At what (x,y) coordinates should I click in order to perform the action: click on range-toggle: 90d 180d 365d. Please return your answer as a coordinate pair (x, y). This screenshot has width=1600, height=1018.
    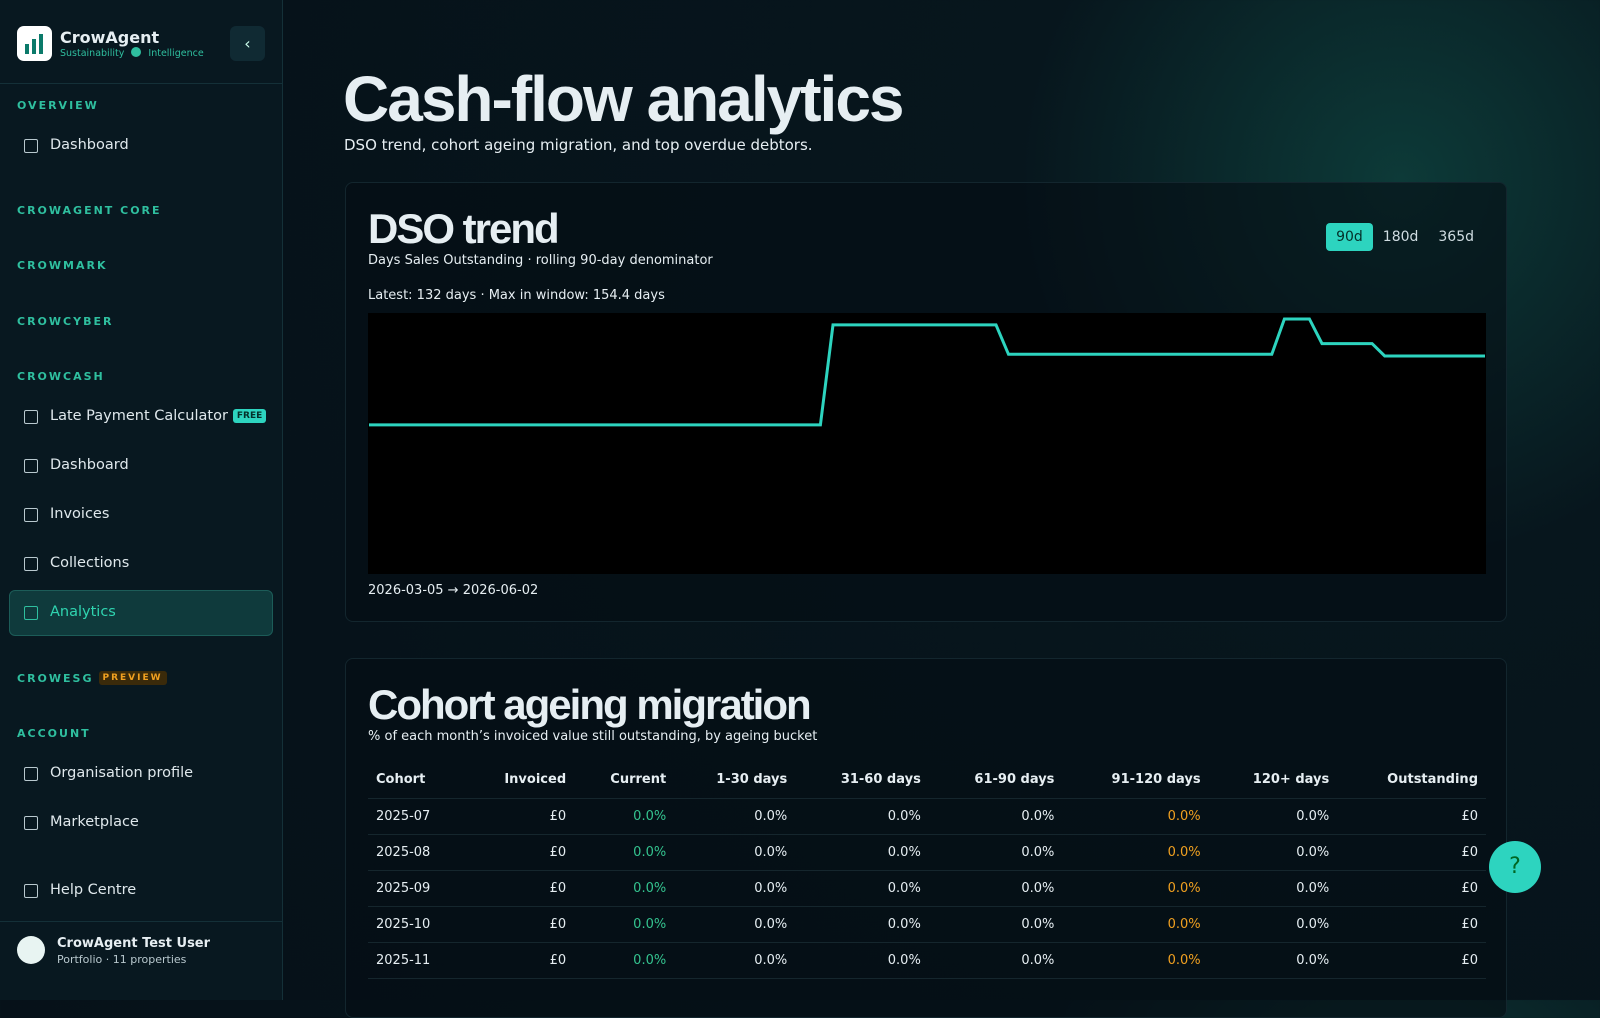
    Looking at the image, I should click on (1405, 237).